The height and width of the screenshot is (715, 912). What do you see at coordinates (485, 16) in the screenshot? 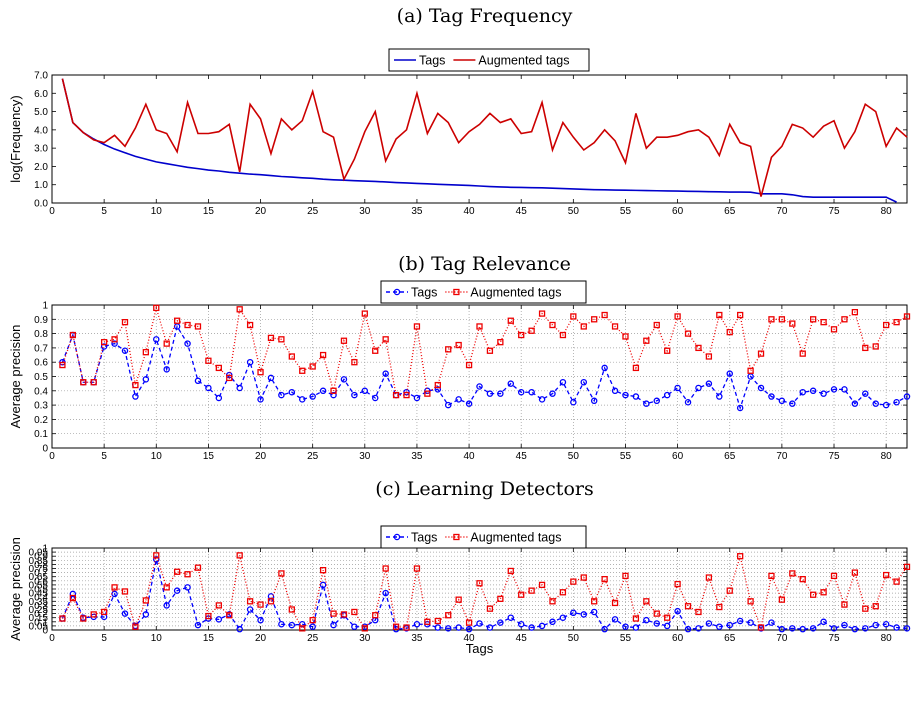
I see `chart-title: (a) Tag Frequency` at bounding box center [485, 16].